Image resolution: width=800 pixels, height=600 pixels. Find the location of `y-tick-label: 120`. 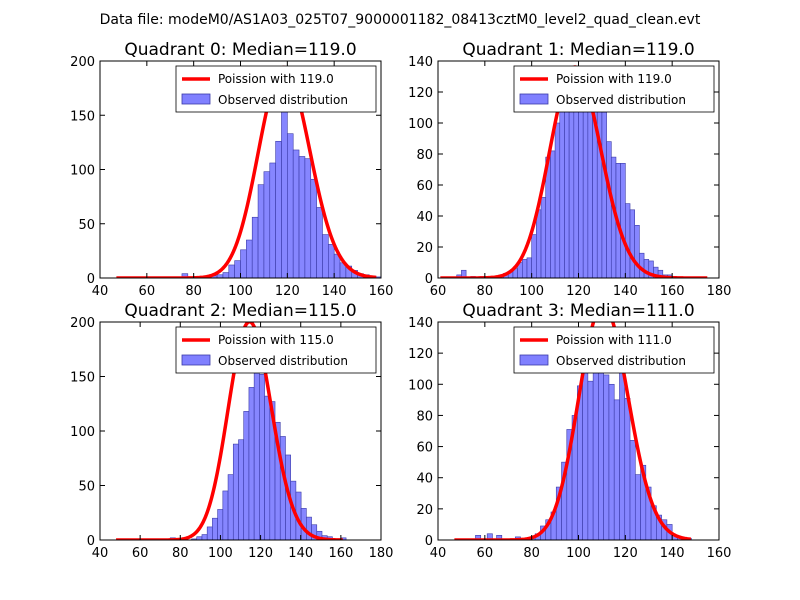

y-tick-label: 120 is located at coordinates (420, 354).